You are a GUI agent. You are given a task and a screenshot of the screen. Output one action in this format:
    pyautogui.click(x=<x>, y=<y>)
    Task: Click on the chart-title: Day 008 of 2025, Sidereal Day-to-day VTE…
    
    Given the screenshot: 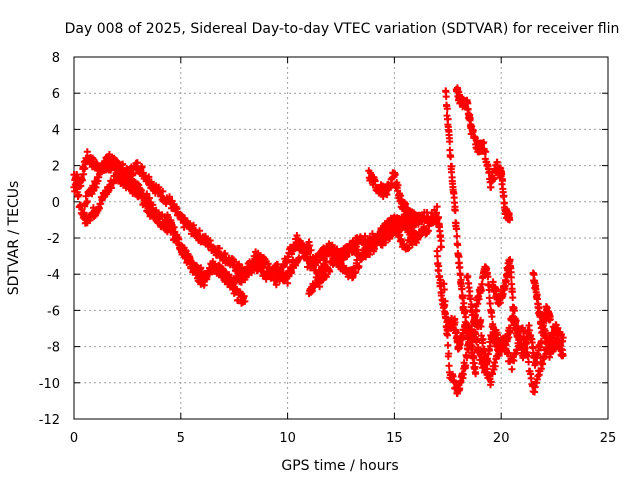 What is the action you would take?
    pyautogui.click(x=342, y=29)
    